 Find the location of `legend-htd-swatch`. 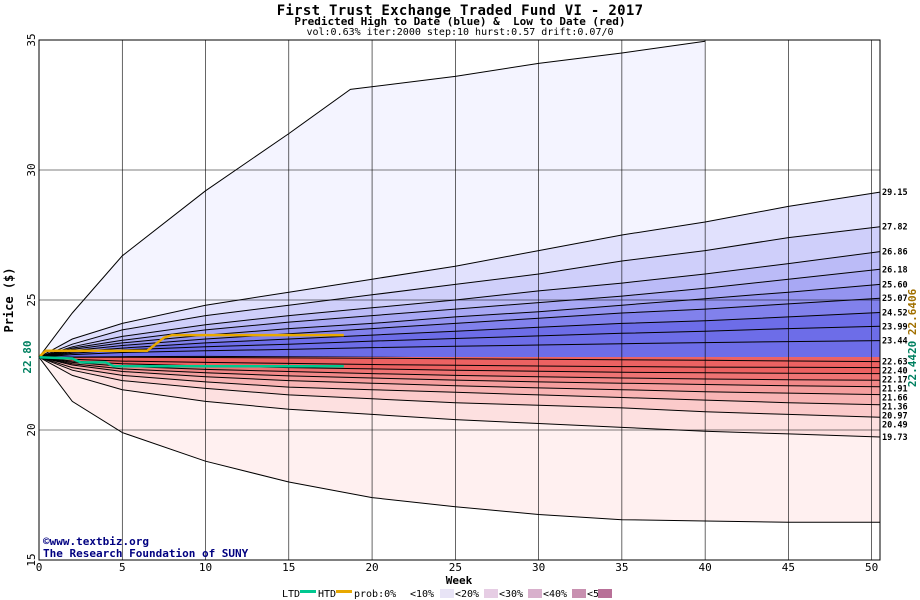

legend-htd-swatch is located at coordinates (344, 591).